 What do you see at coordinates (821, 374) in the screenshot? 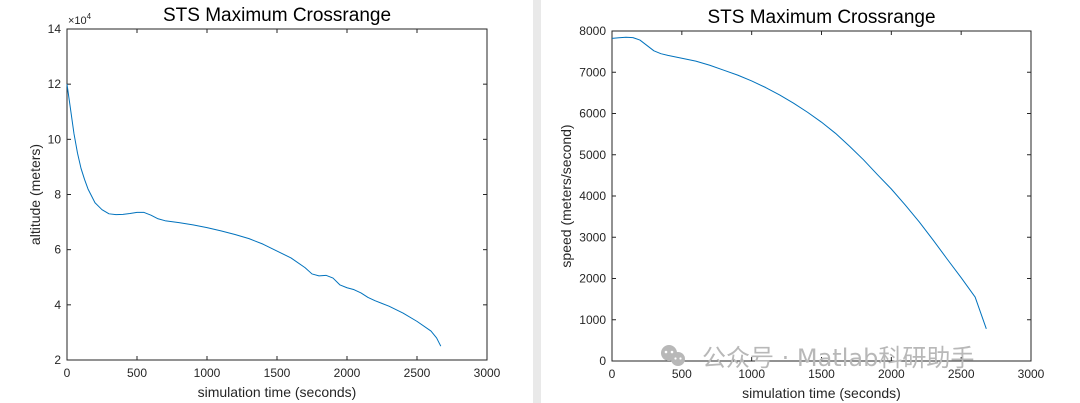
I see `speed-x-tick-label: 1500` at bounding box center [821, 374].